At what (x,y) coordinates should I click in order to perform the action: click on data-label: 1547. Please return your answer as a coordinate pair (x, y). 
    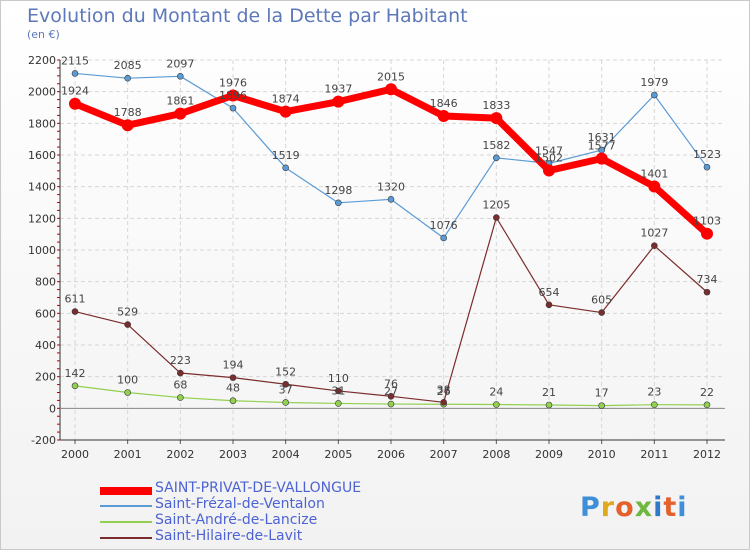
    Looking at the image, I should click on (549, 150).